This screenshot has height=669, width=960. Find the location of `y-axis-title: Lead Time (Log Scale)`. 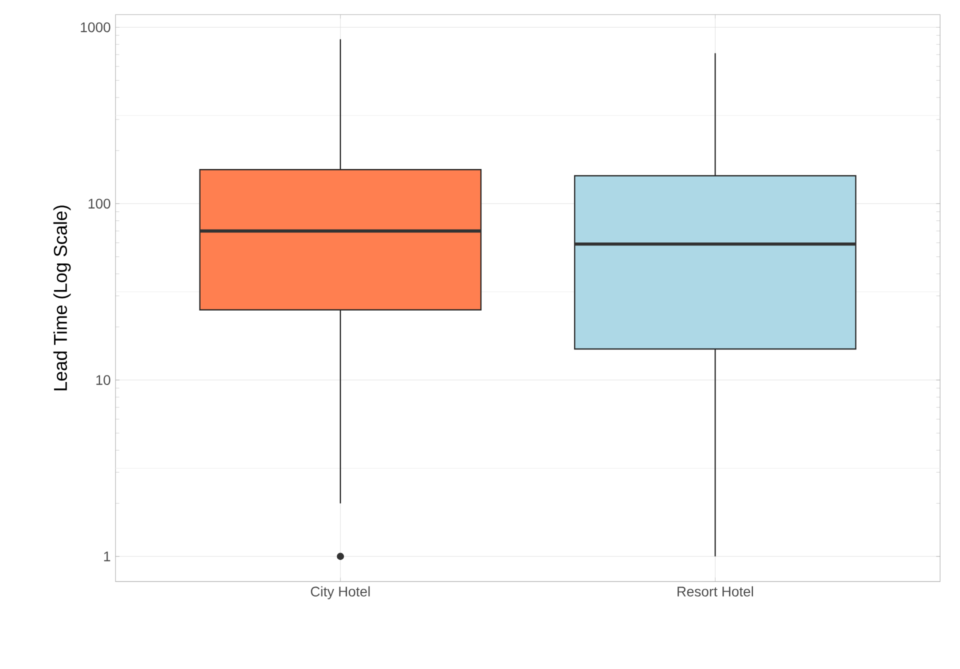

y-axis-title: Lead Time (Log Scale) is located at coordinates (62, 298).